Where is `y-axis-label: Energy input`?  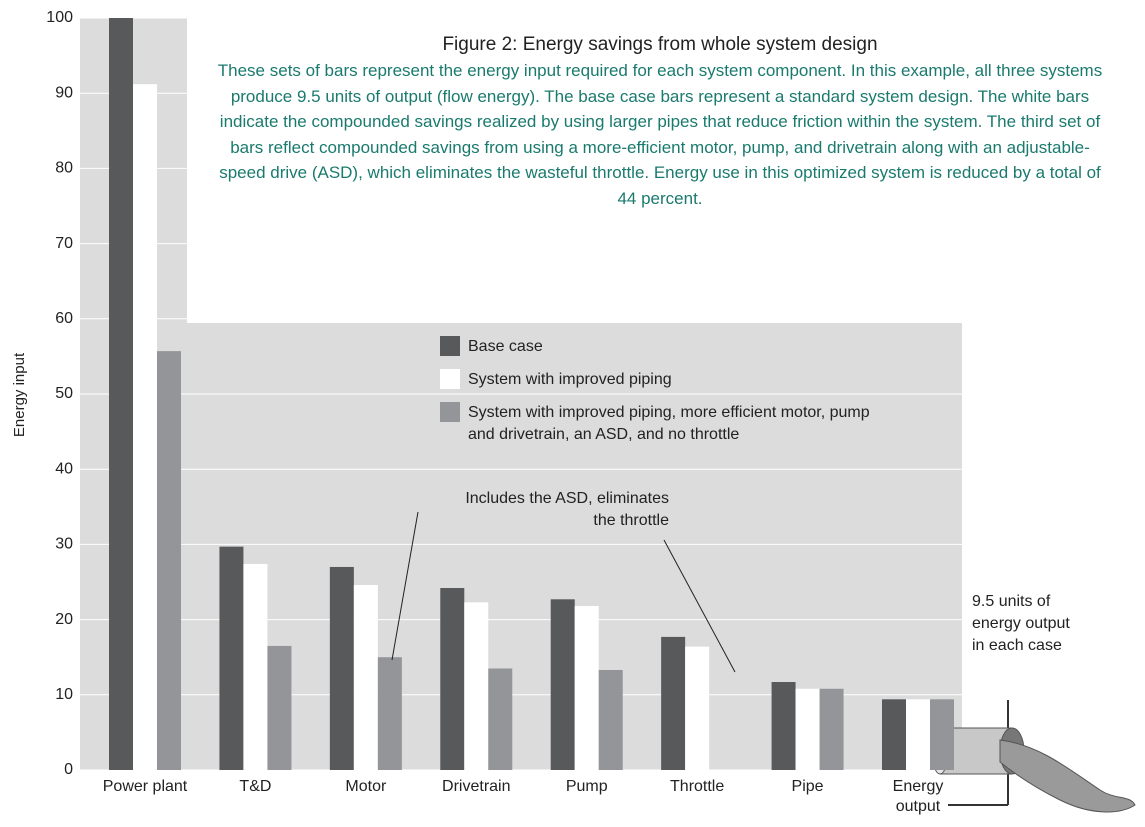 y-axis-label: Energy input is located at coordinates (19, 394).